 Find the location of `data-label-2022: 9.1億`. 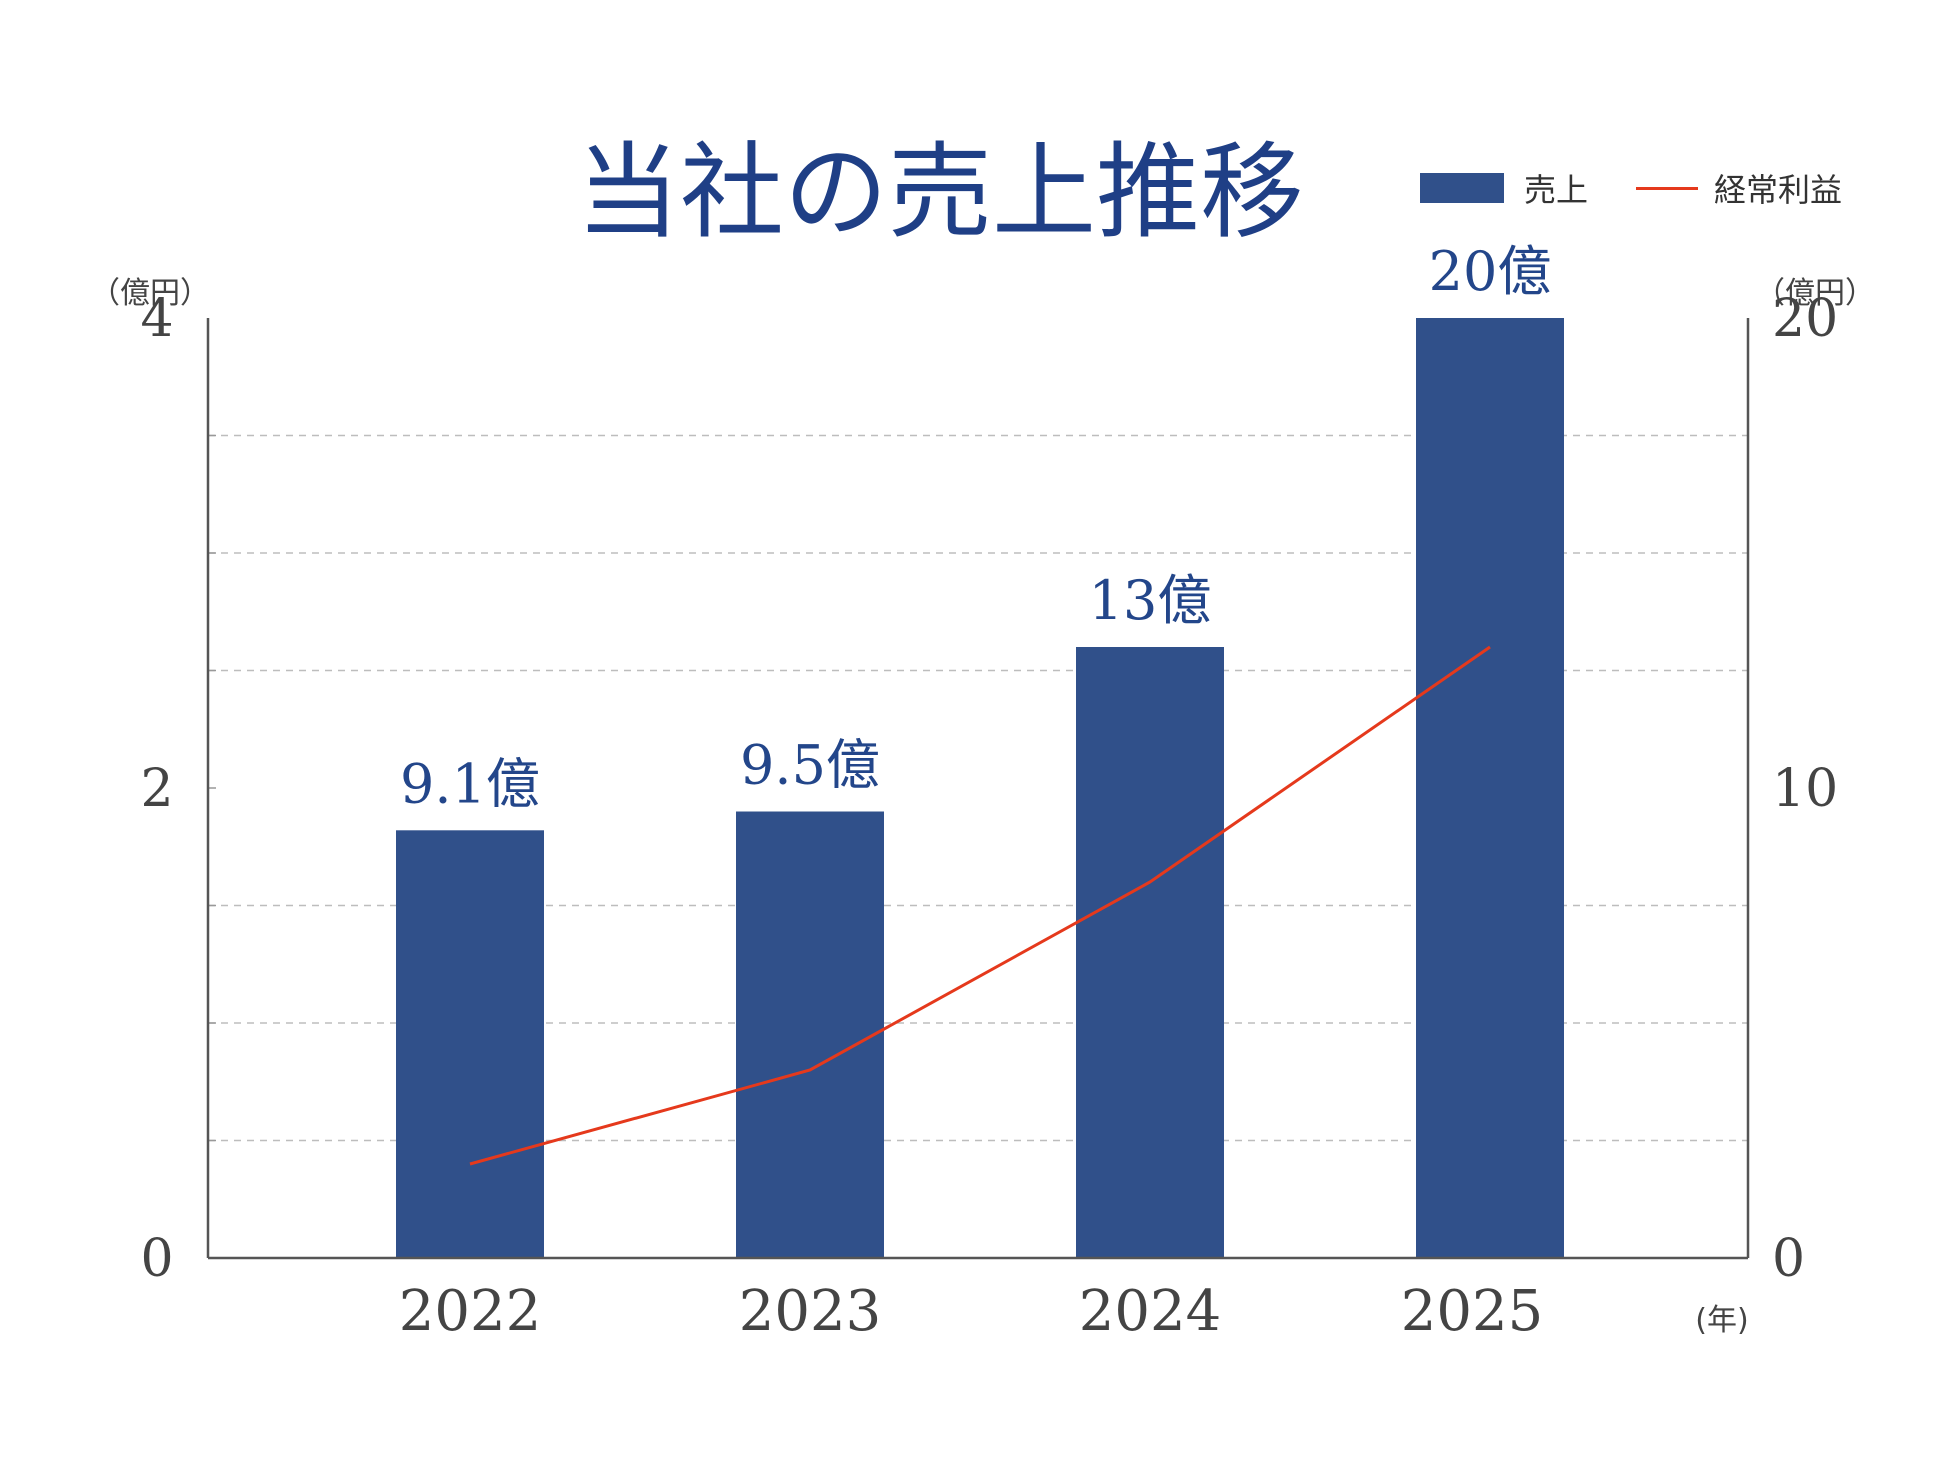

data-label-2022: 9.1億 is located at coordinates (470, 783).